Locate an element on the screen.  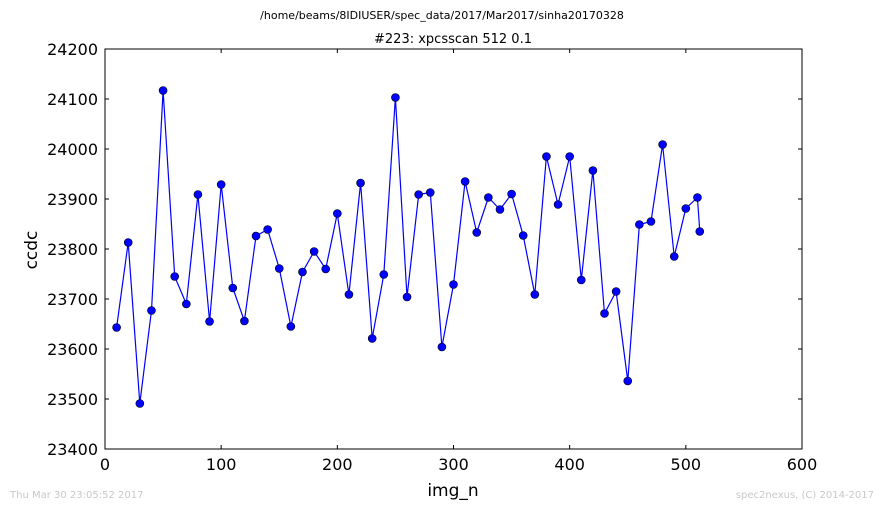
x-tick-label: 400 is located at coordinates (569, 464).